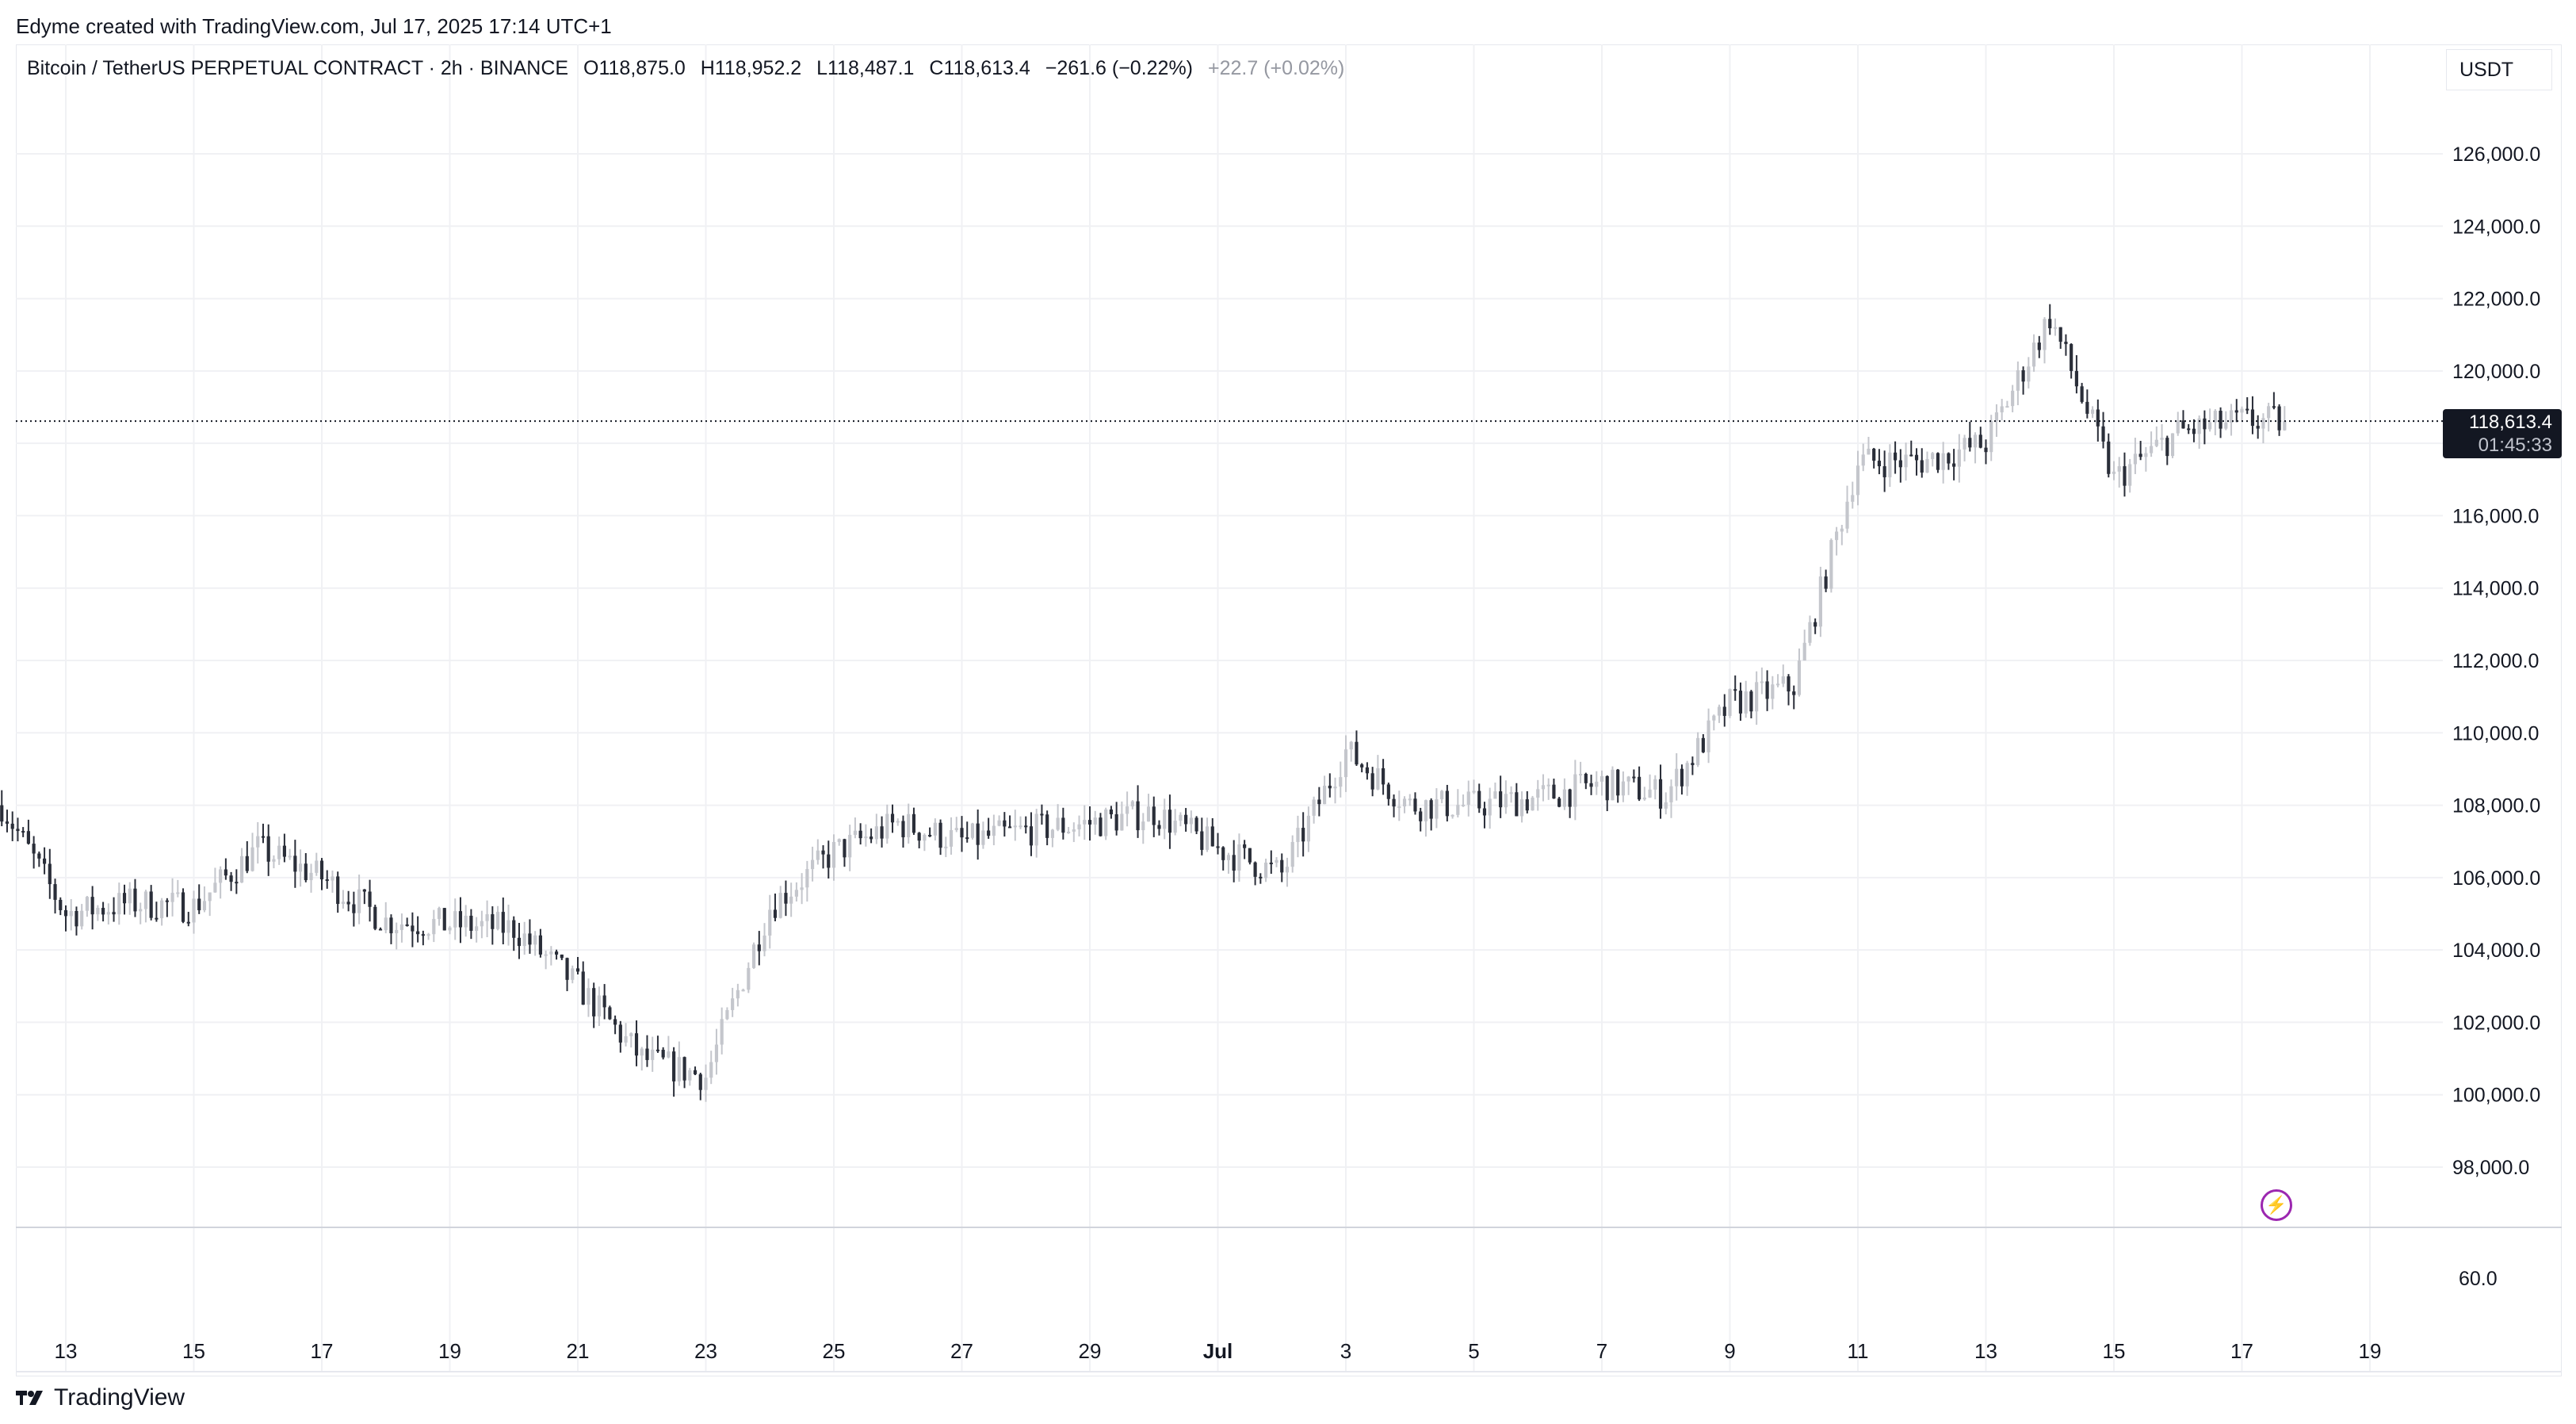 This screenshot has width=2576, height=1424. Describe the element at coordinates (1345, 1351) in the screenshot. I see `x-tick-label: 3` at that location.